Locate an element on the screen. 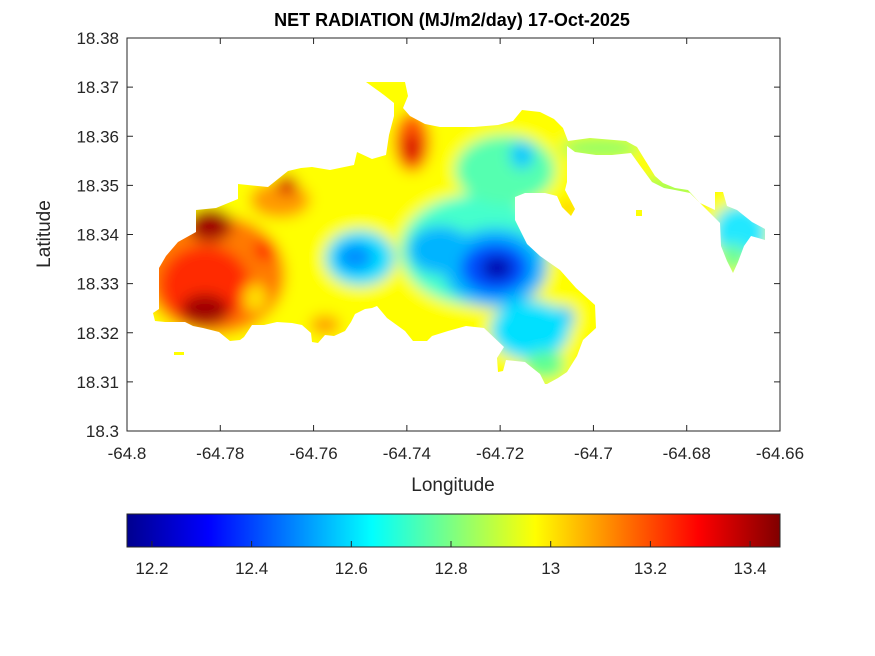 Image resolution: width=875 pixels, height=656 pixels. y-tick-label: 18.36 is located at coordinates (97, 136).